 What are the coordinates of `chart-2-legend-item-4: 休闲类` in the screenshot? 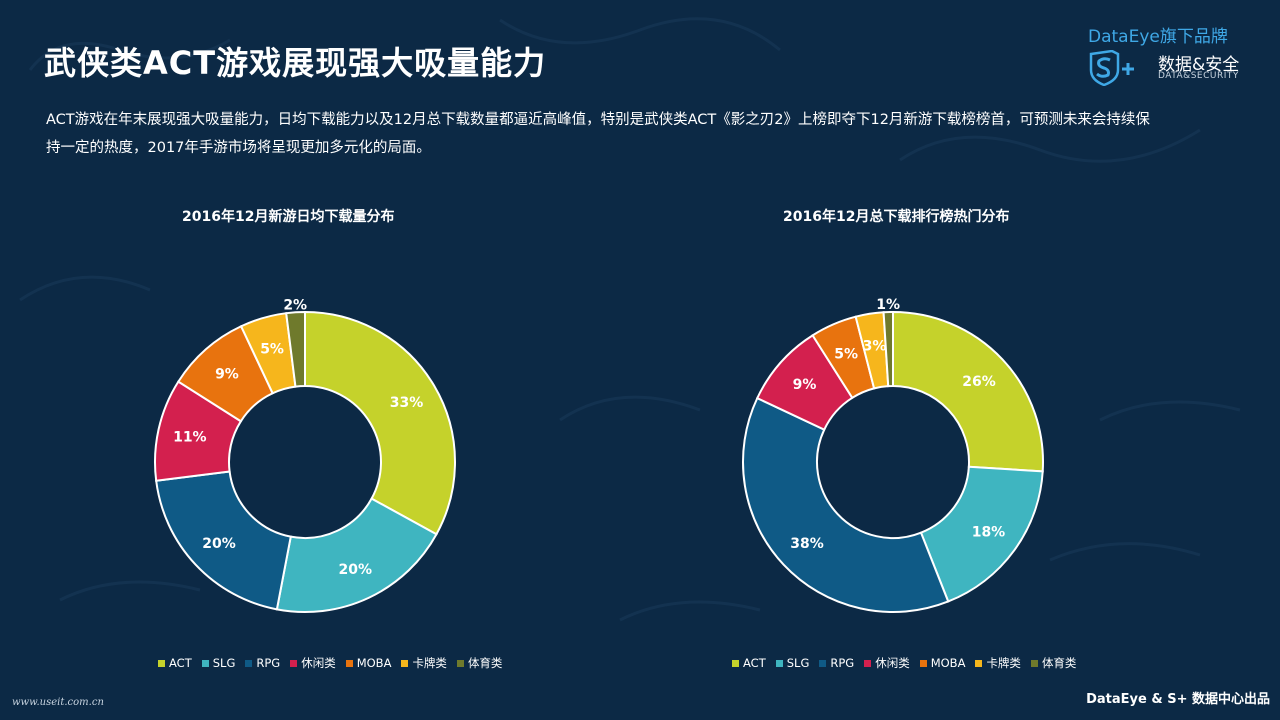 It's located at (887, 663).